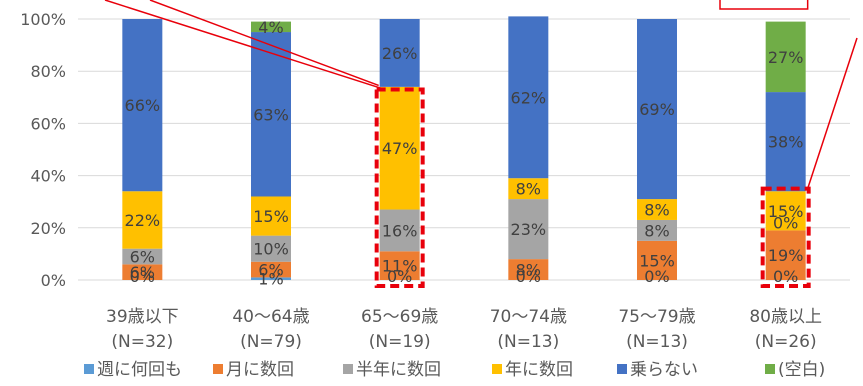  I want to click on y-axis: 0% 20% 40% 60% 80% 100%, so click(43, 150).